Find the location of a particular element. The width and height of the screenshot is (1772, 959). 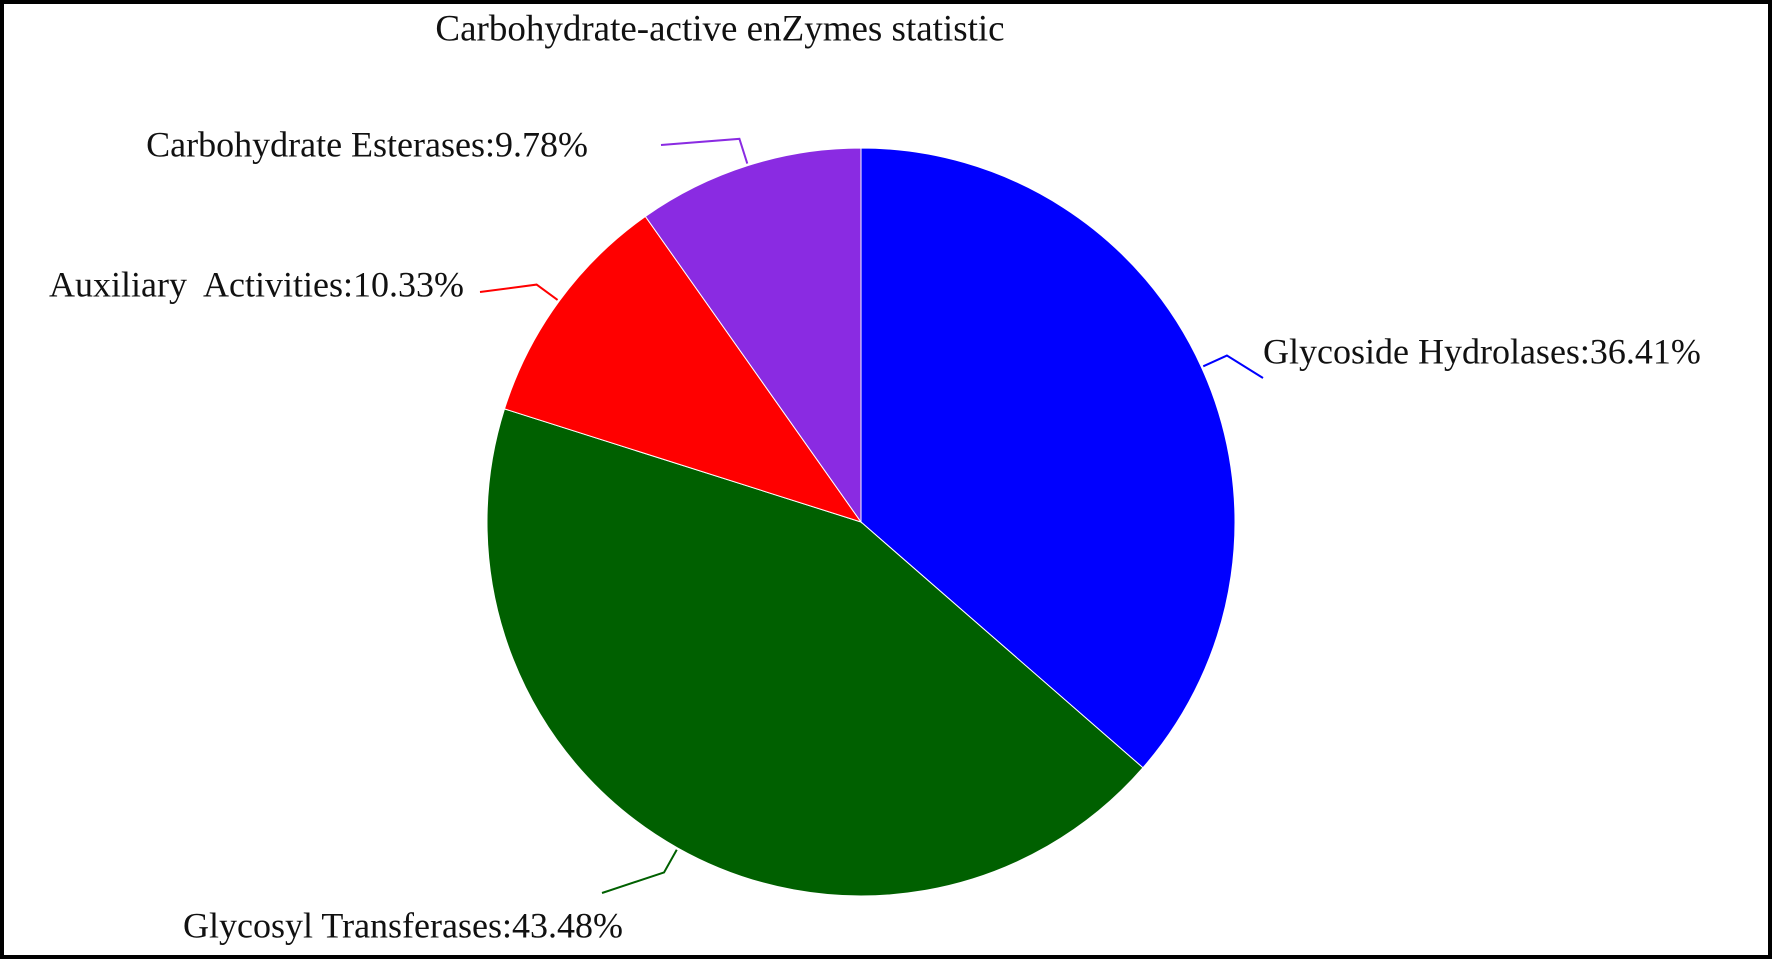

data-label: Carbohydrate Esterases:9.78% is located at coordinates (367, 144).